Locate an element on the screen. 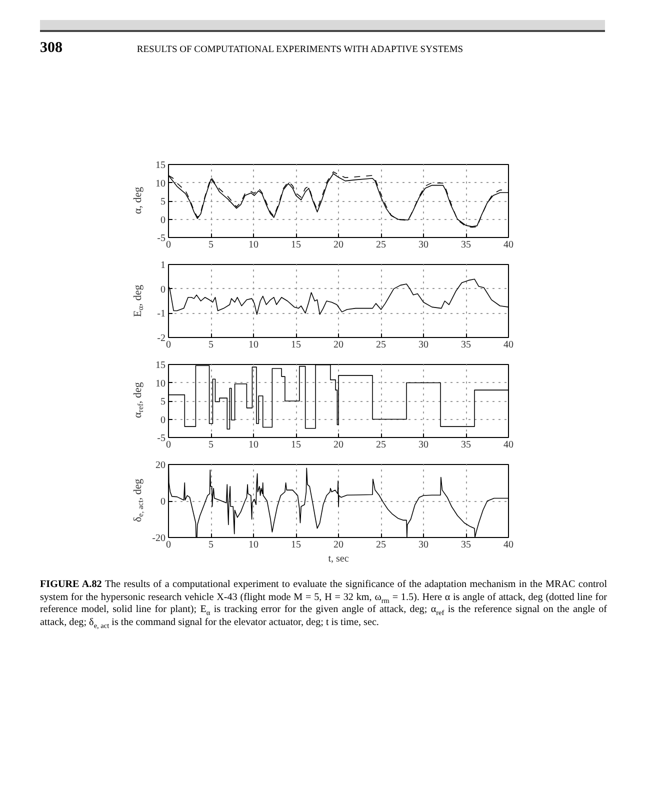 This screenshot has width=647, height=800. y-tick-label: 1 is located at coordinates (163, 265).